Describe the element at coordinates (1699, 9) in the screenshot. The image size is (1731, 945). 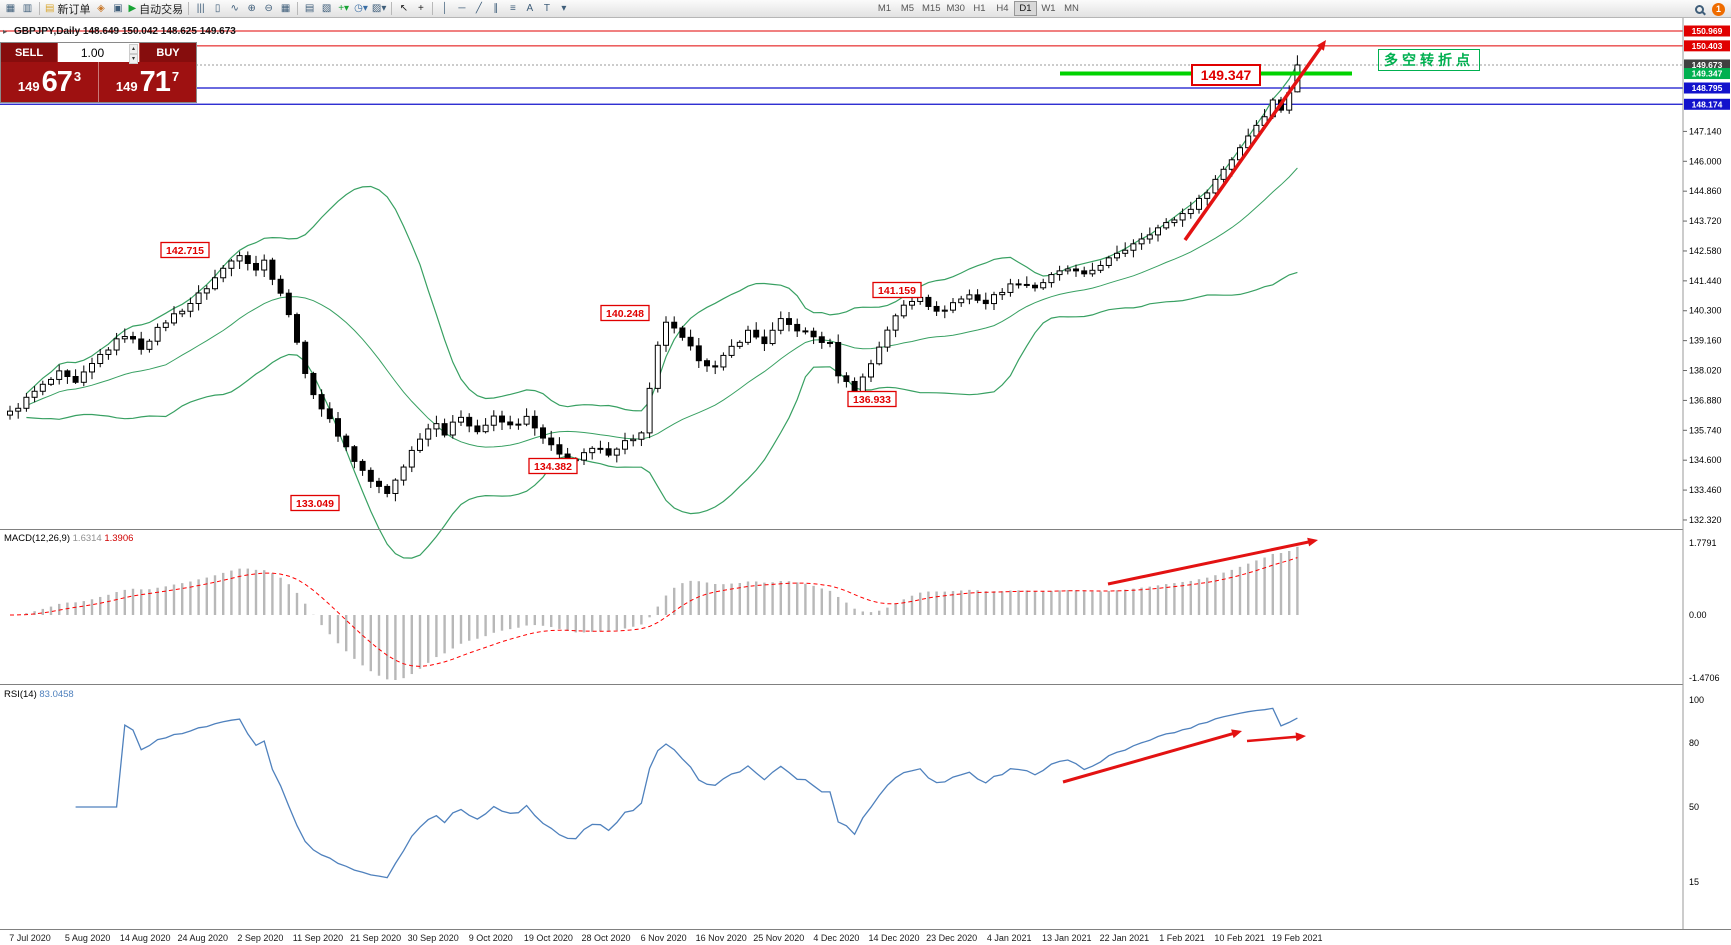
I see `search-icon` at that location.